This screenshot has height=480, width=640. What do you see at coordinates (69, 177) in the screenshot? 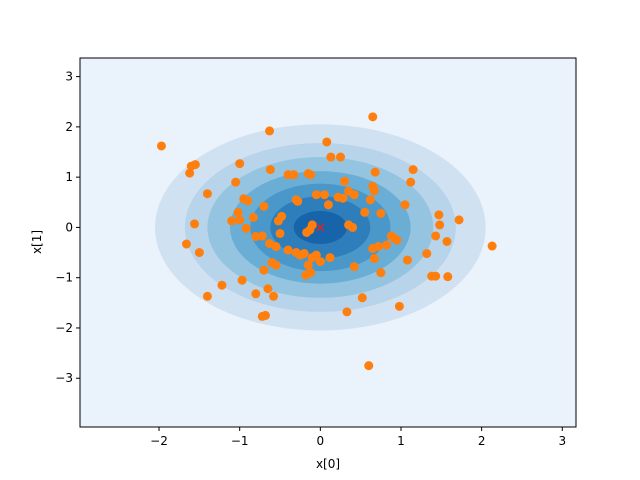
I see `y-tick-label: 1` at bounding box center [69, 177].